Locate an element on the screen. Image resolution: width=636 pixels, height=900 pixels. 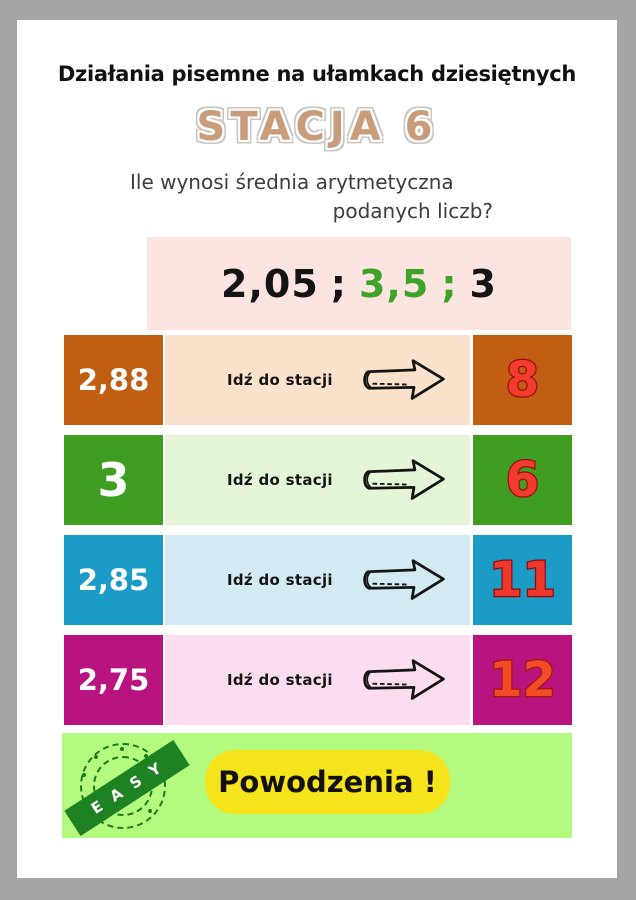
answer-value: 2,85 is located at coordinates (113, 580).